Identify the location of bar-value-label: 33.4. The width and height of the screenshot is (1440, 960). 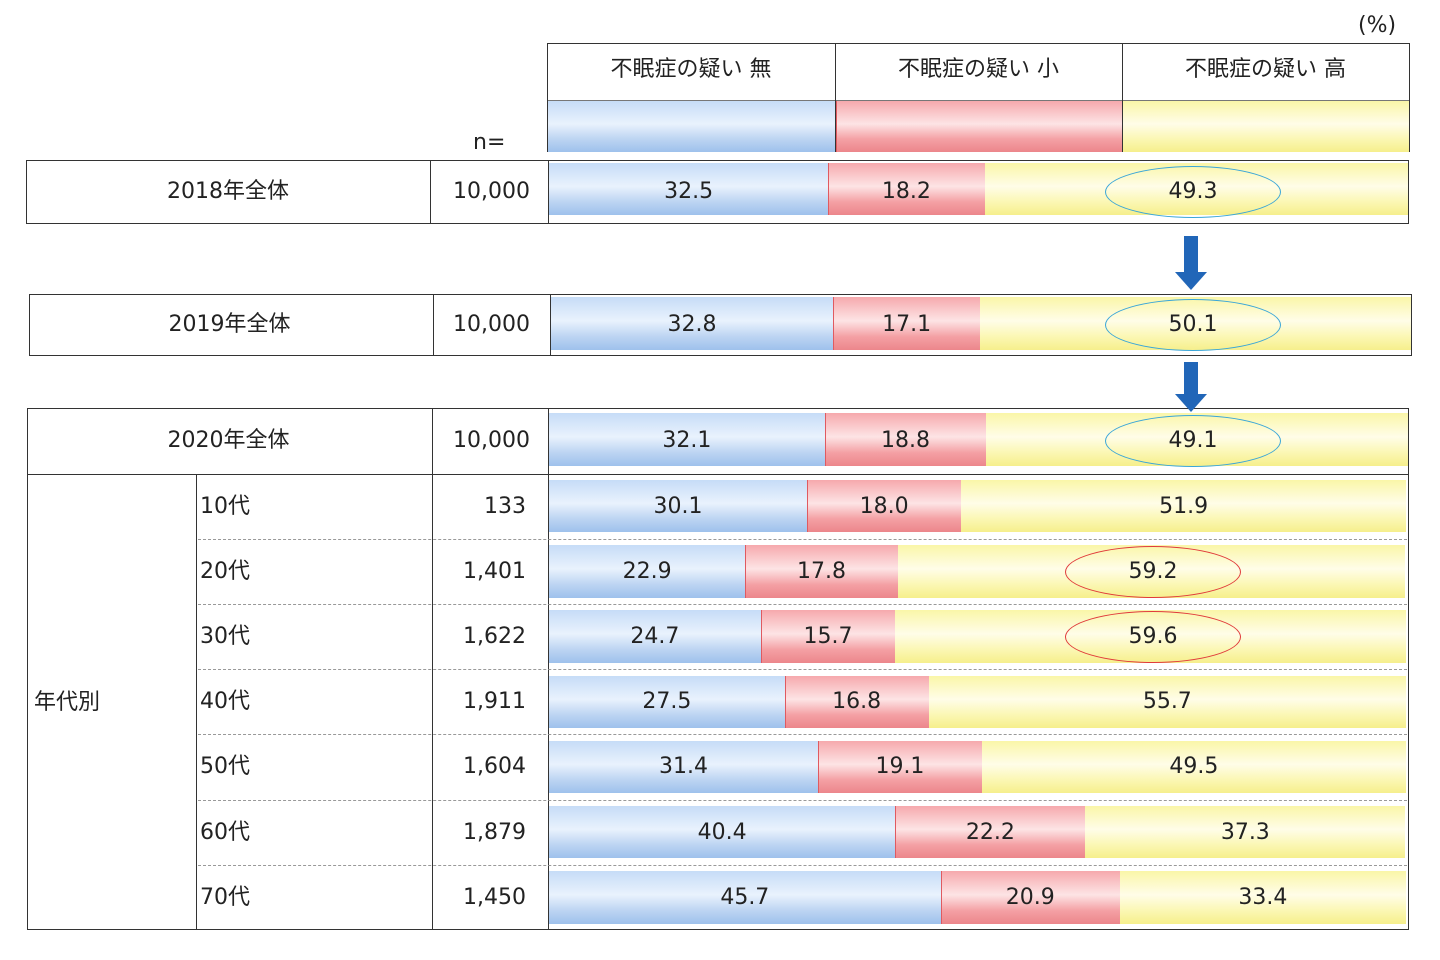
(1263, 897).